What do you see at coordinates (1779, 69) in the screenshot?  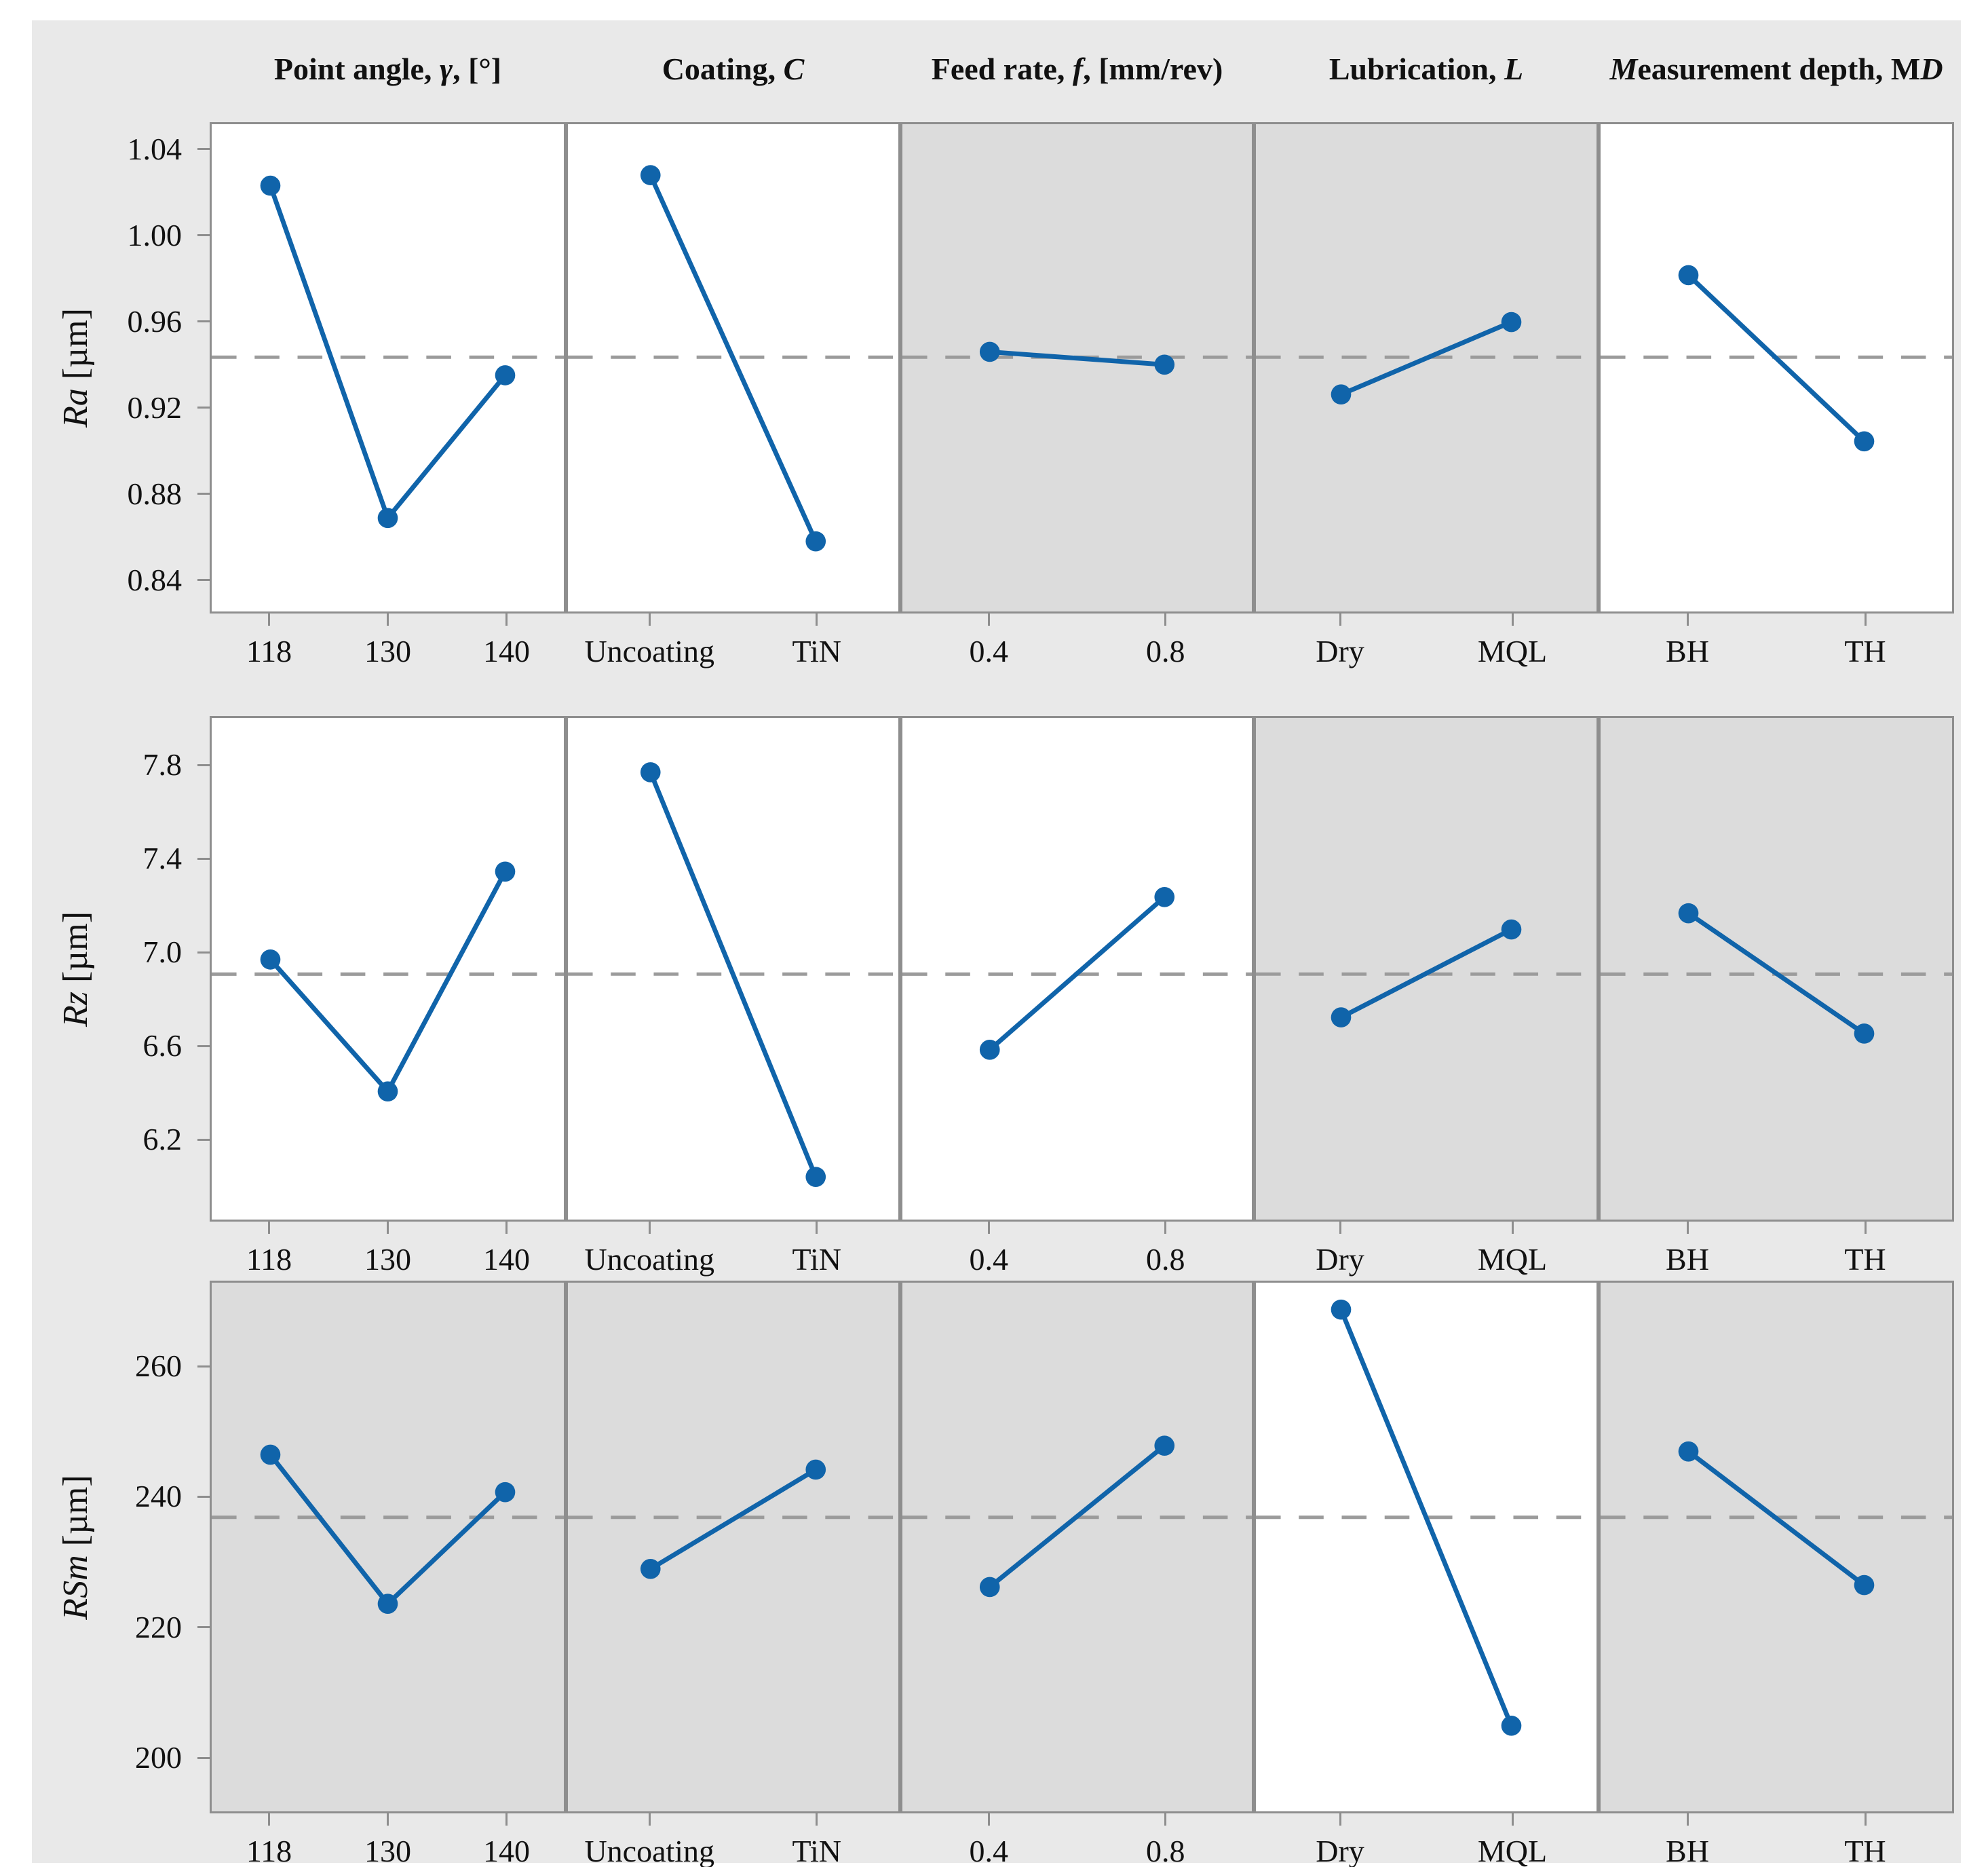 I see `label-text: easurement depth, M` at bounding box center [1779, 69].